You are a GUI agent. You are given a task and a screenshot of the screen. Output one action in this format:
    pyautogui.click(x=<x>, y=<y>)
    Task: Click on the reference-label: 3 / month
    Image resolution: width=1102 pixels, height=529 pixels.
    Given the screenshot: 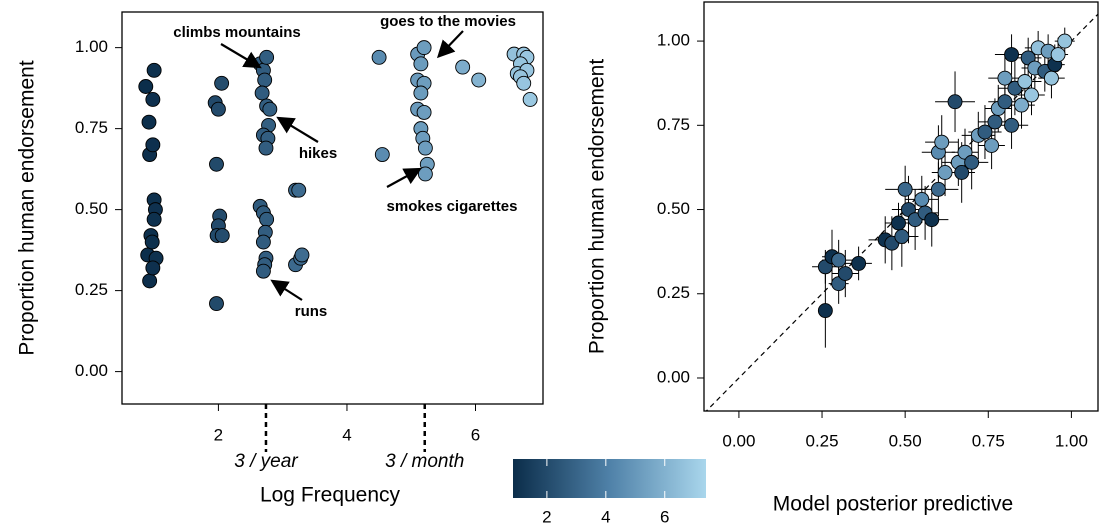 What is the action you would take?
    pyautogui.click(x=424, y=461)
    